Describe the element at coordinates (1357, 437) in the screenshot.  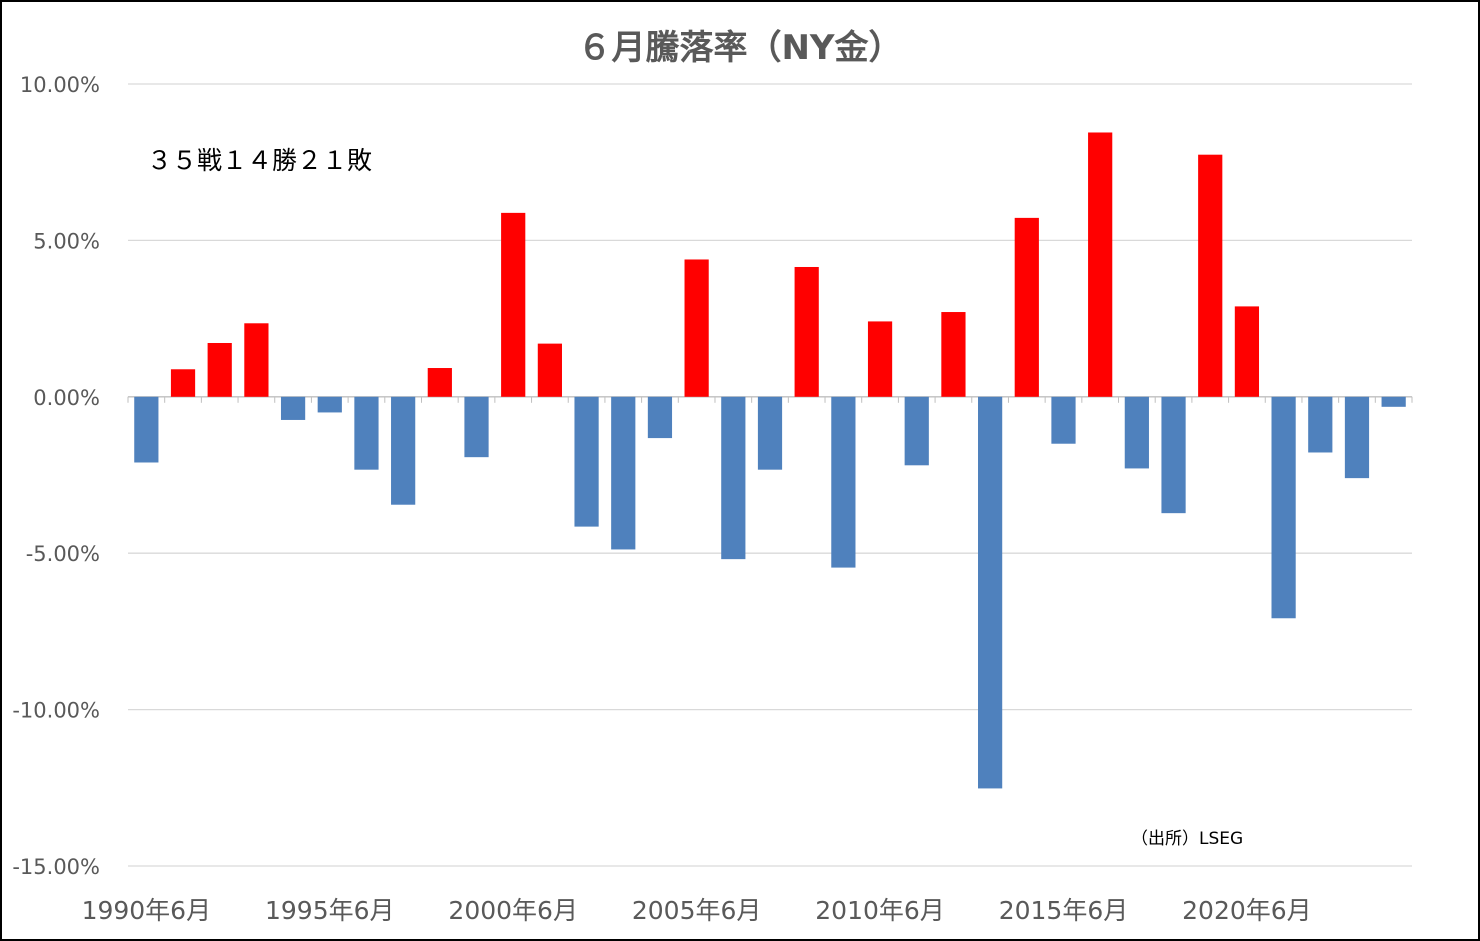
I see `bar-2023` at that location.